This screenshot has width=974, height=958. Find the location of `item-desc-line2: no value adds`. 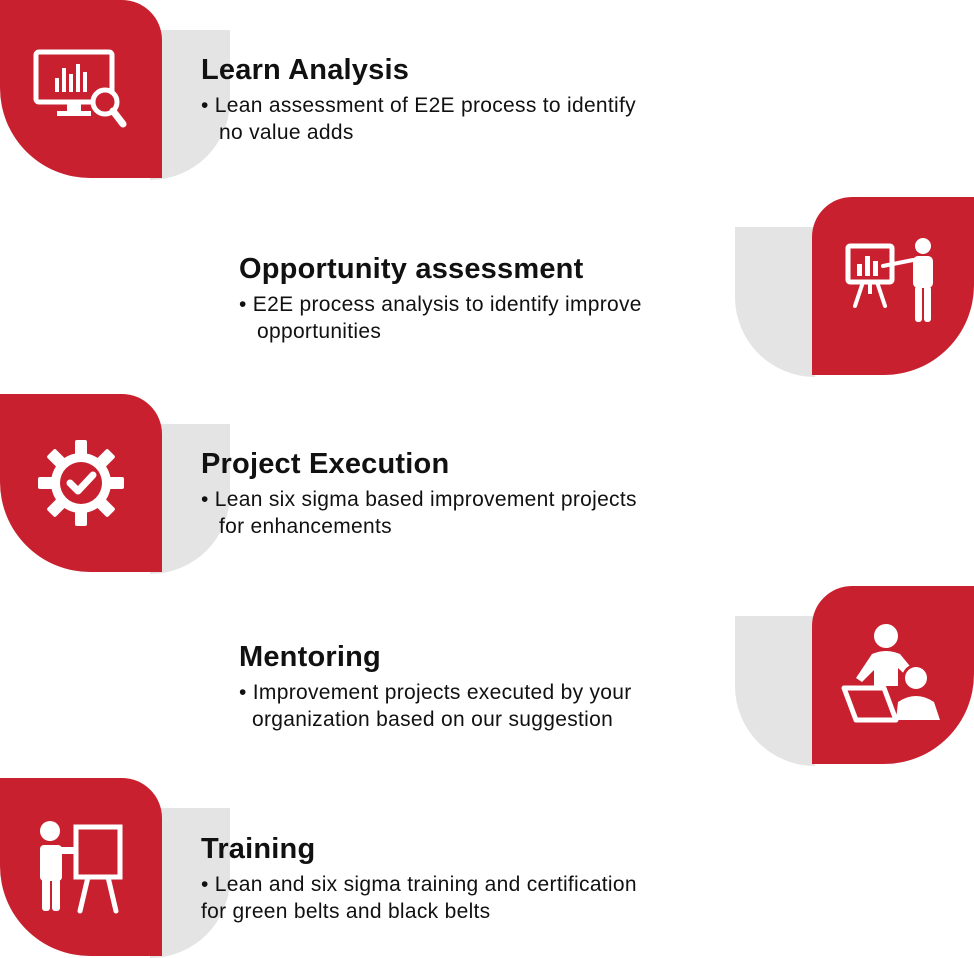

item-desc-line2: no value adds is located at coordinates (286, 132).